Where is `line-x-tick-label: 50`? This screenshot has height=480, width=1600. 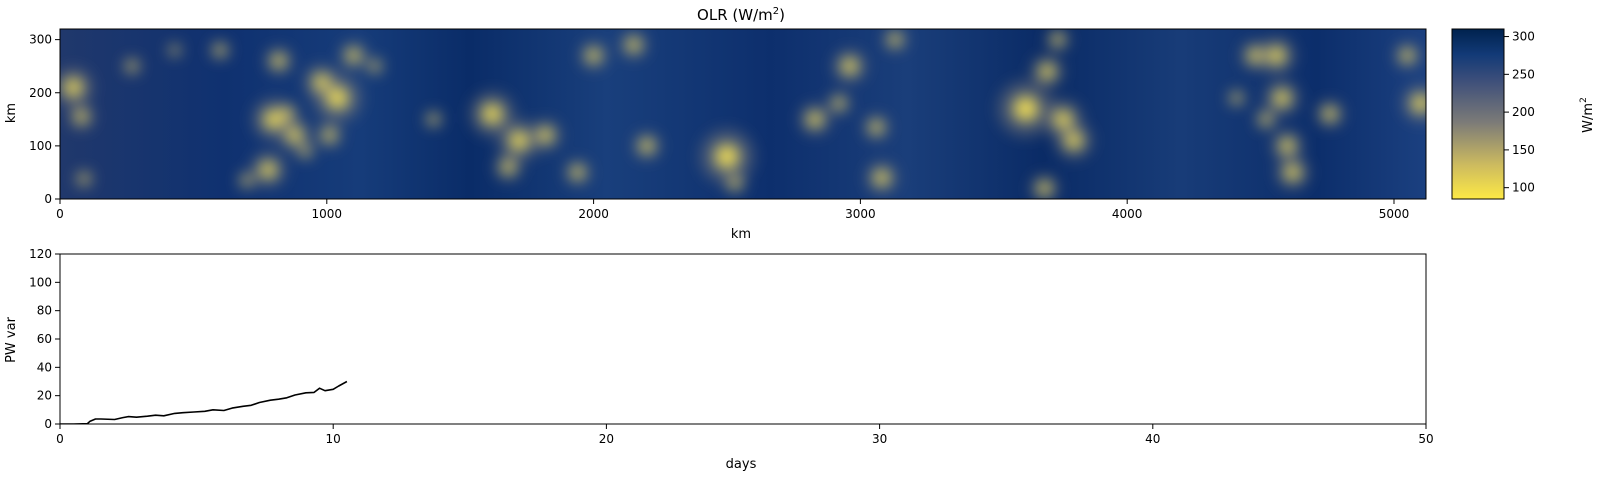
line-x-tick-label: 50 is located at coordinates (1425, 439).